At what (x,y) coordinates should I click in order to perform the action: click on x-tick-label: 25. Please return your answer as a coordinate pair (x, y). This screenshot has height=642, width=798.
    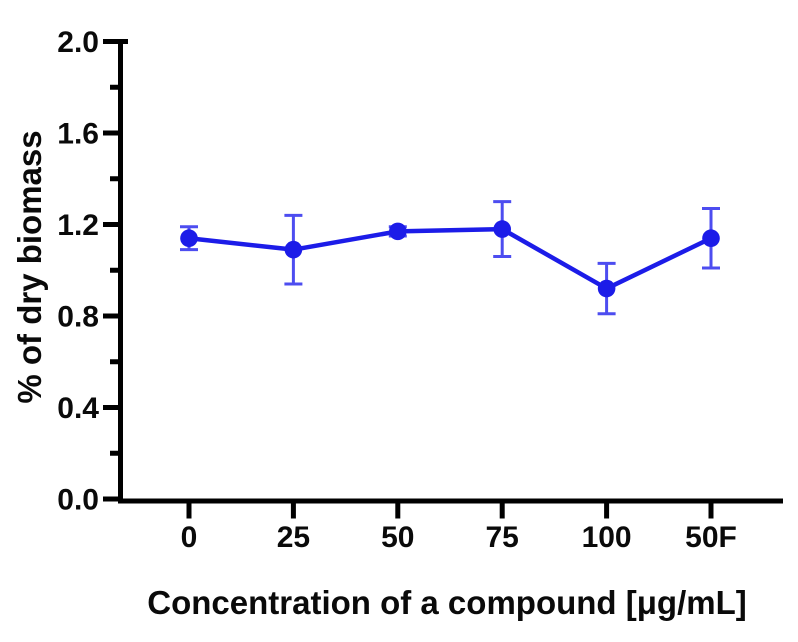
    Looking at the image, I should click on (293, 537).